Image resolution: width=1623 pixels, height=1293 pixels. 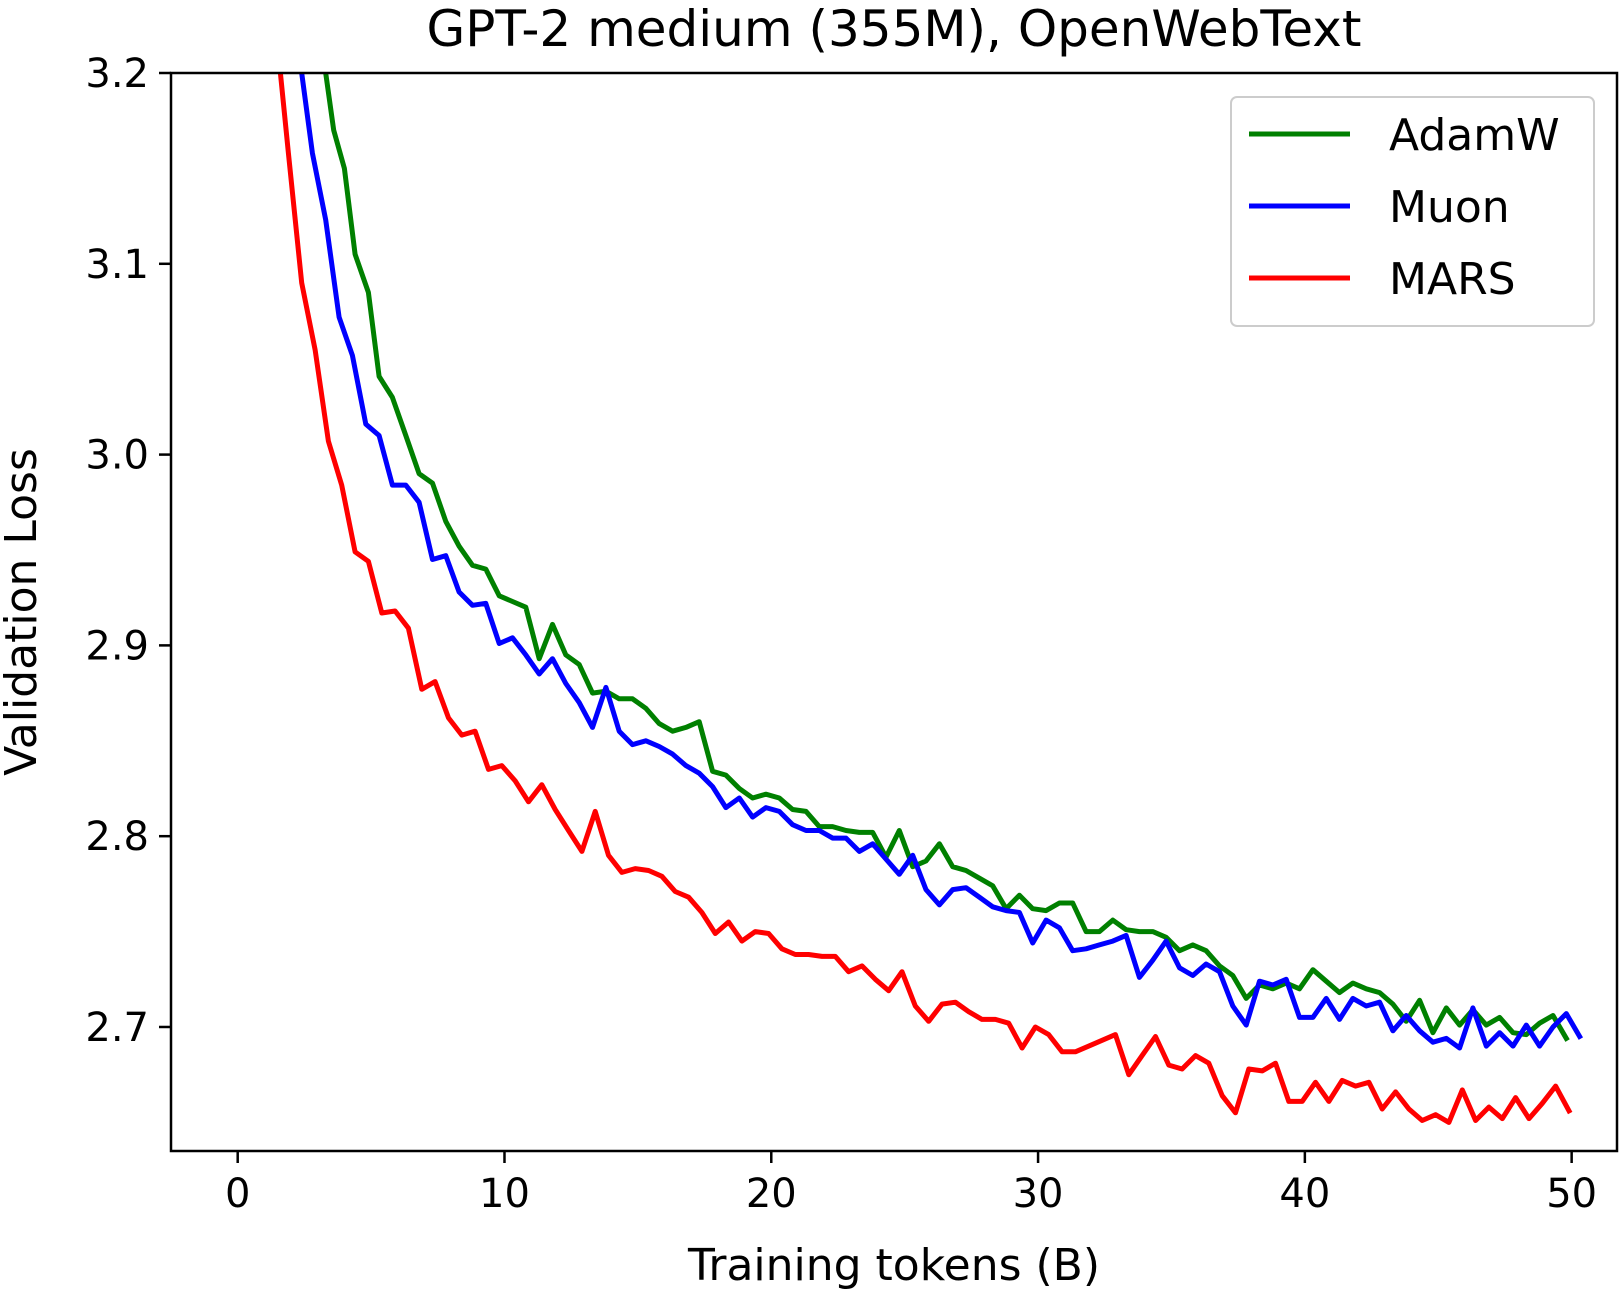 I want to click on x-tick-label: 20, so click(x=771, y=1194).